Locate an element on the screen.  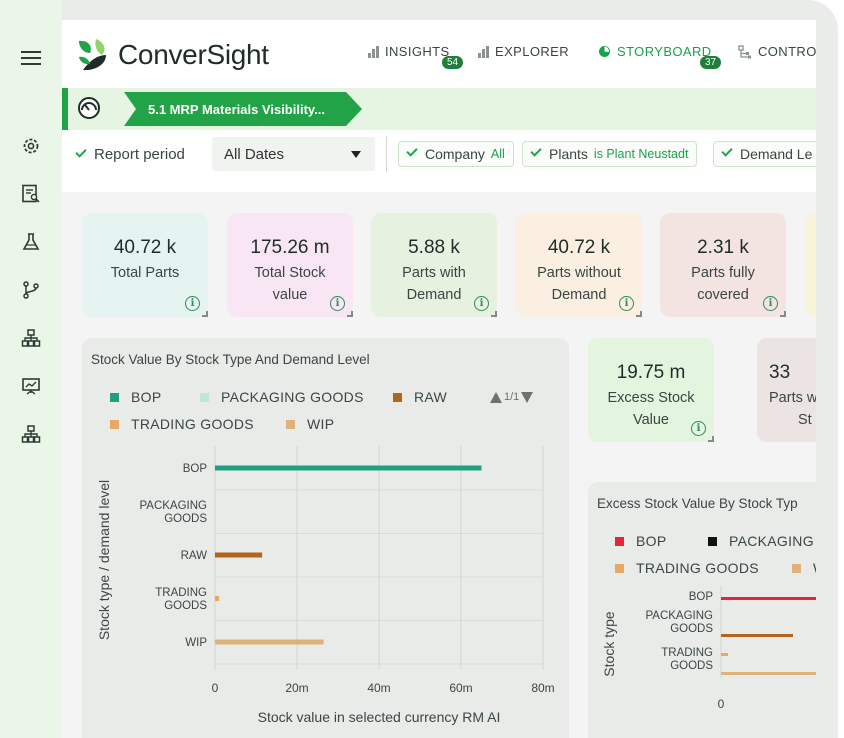
menu-icon is located at coordinates (31, 58).